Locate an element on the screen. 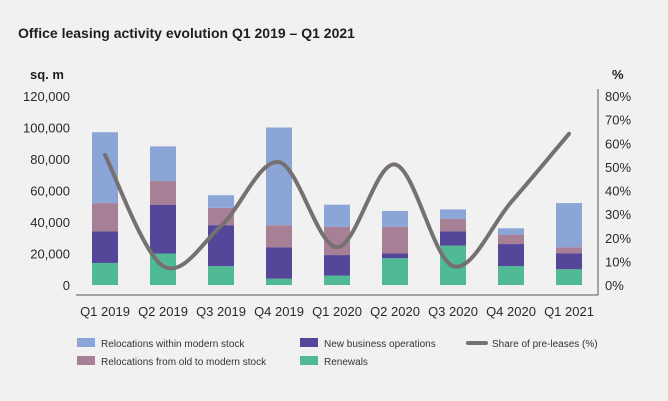  left-tick-label: 80,000 is located at coordinates (50, 159).